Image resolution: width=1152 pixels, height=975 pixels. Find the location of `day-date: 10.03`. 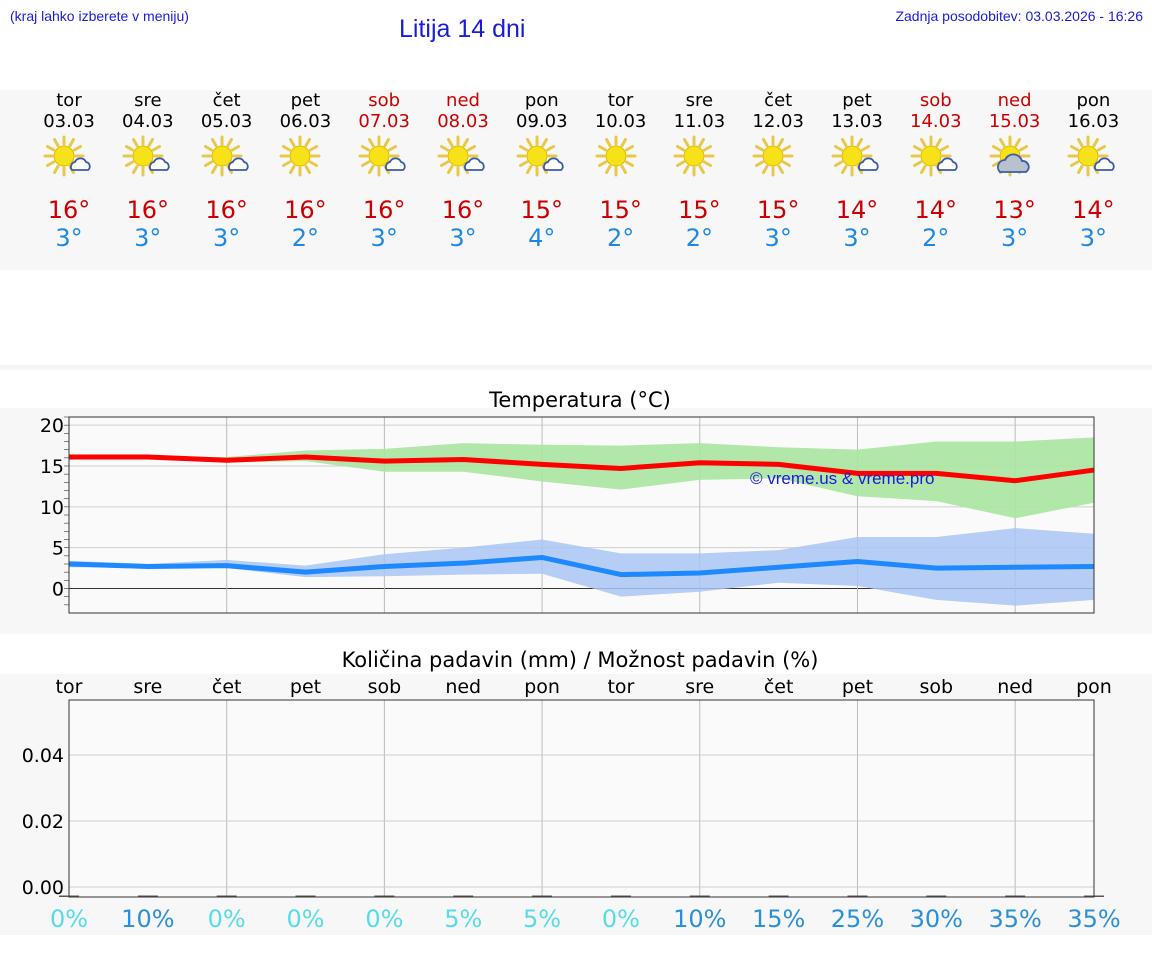

day-date: 10.03 is located at coordinates (620, 121).